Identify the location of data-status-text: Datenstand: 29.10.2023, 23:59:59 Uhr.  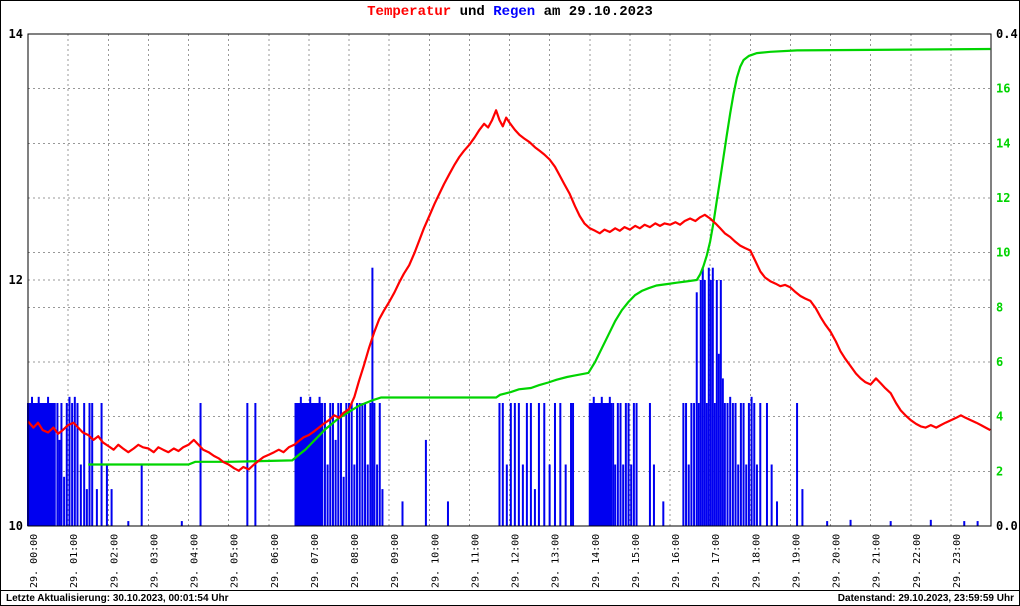
(925, 598).